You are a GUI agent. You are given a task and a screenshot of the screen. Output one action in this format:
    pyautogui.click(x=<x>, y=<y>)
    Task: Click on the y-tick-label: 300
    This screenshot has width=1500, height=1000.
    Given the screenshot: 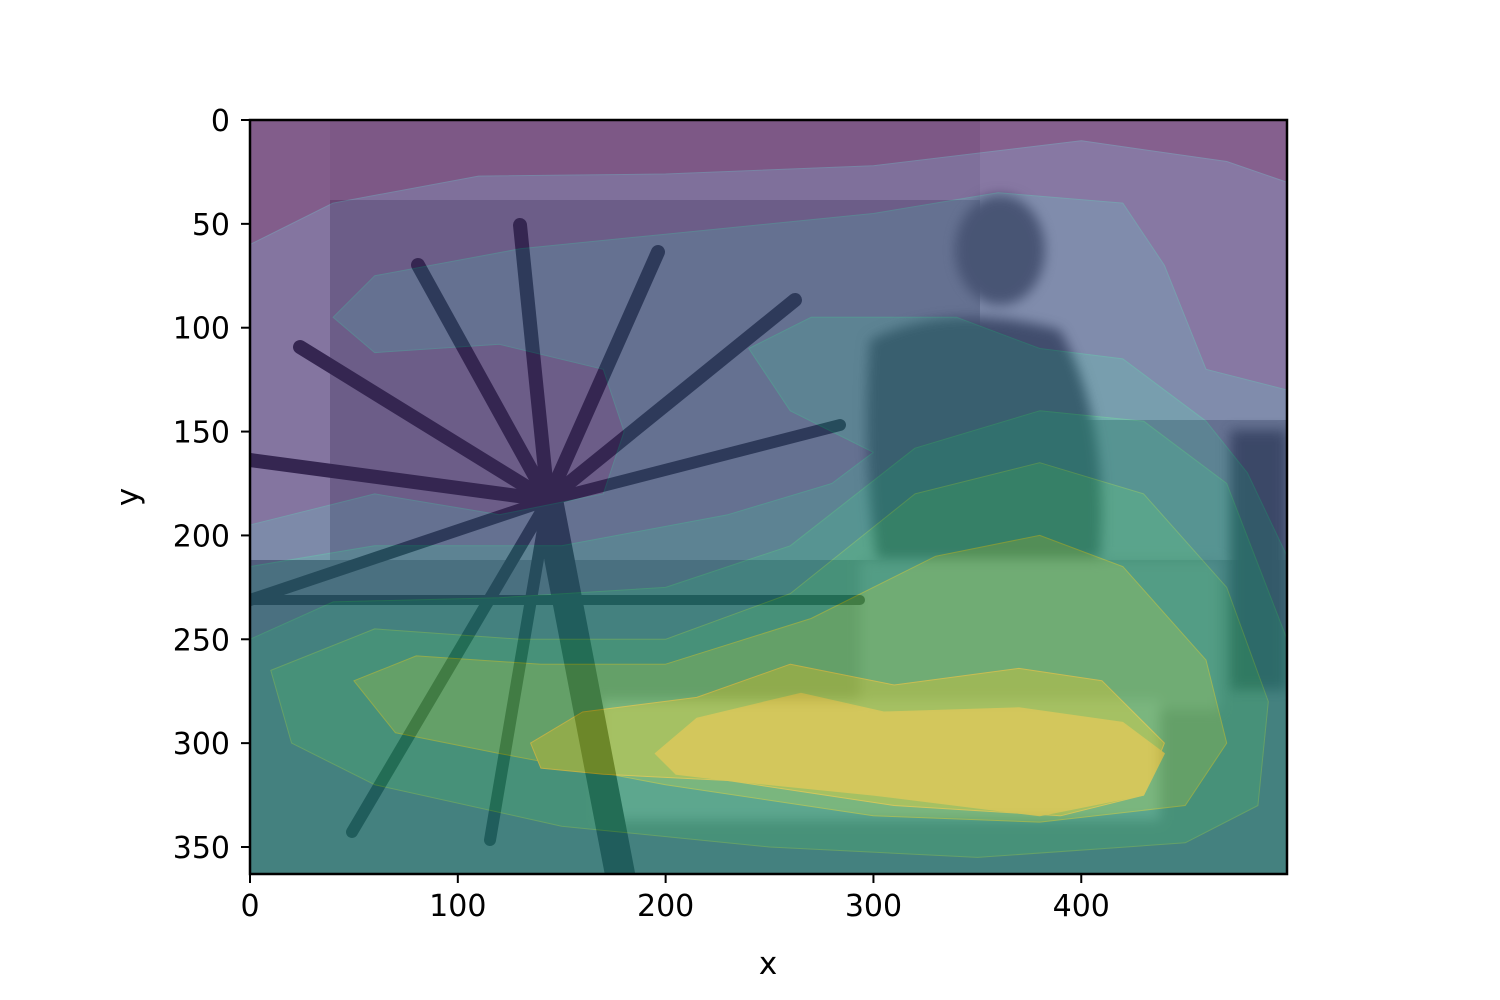 What is the action you would take?
    pyautogui.click(x=201, y=744)
    